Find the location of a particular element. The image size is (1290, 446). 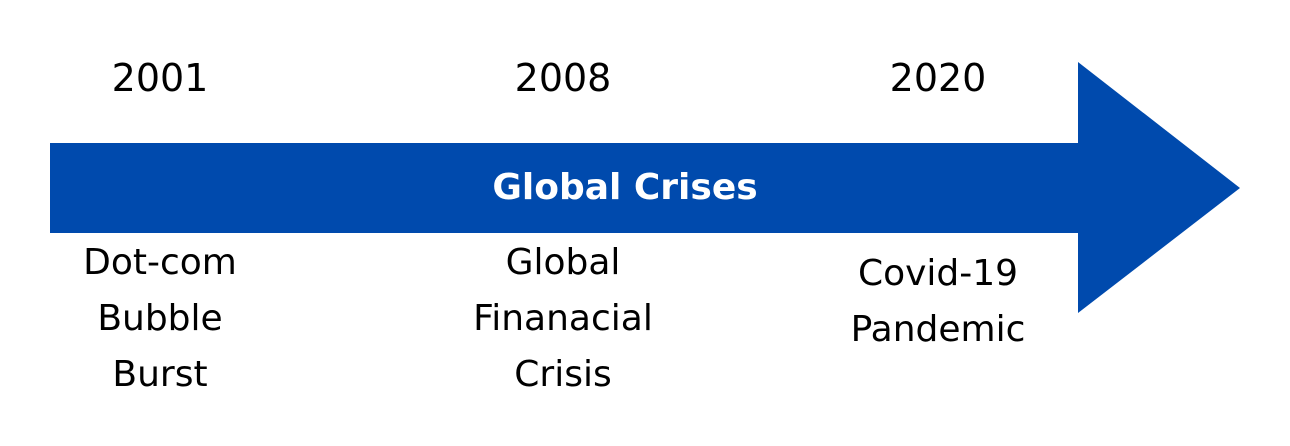

milestone-event-2001: Dot-com Bubble Burst is located at coordinates (160, 319).